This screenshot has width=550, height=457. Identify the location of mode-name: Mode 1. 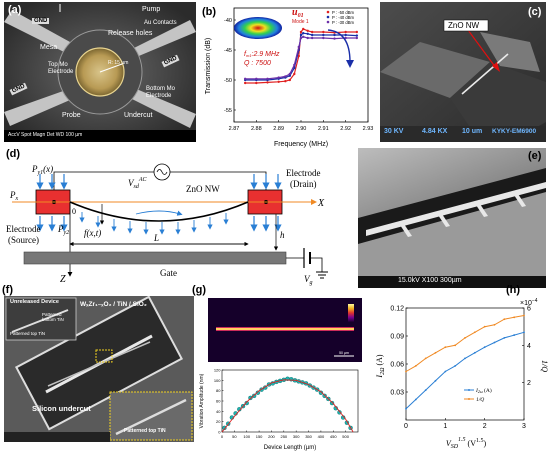
(300, 22).